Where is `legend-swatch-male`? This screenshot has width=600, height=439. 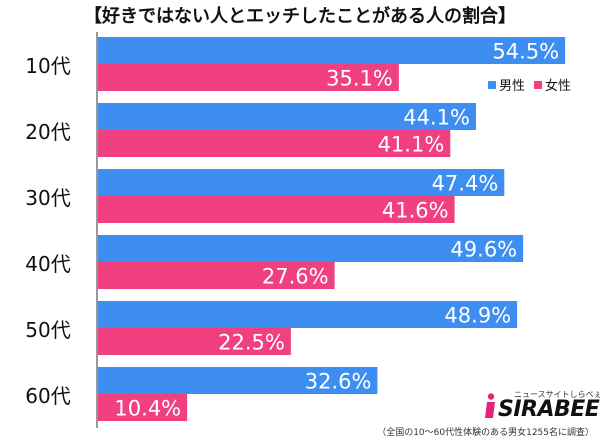
legend-swatch-male is located at coordinates (492, 85).